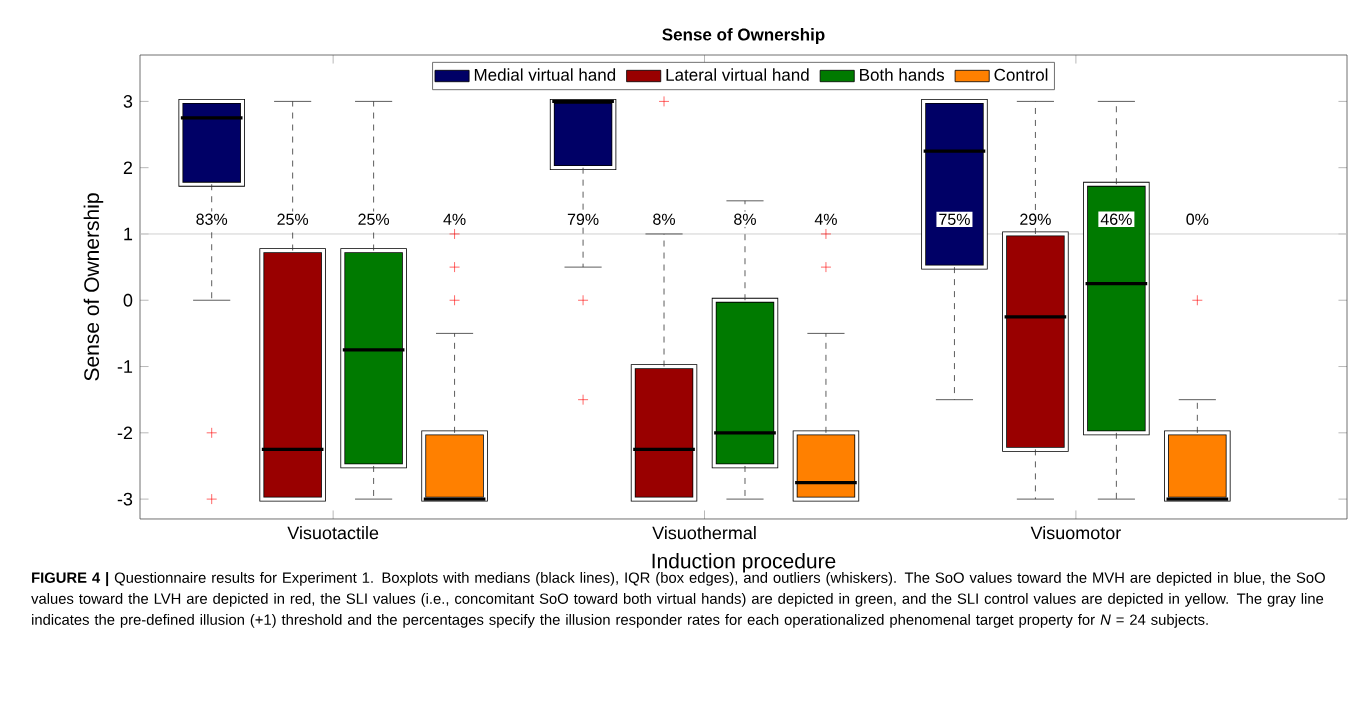 This screenshot has height=717, width=1360. I want to click on annotation: 46%, so click(1116, 219).